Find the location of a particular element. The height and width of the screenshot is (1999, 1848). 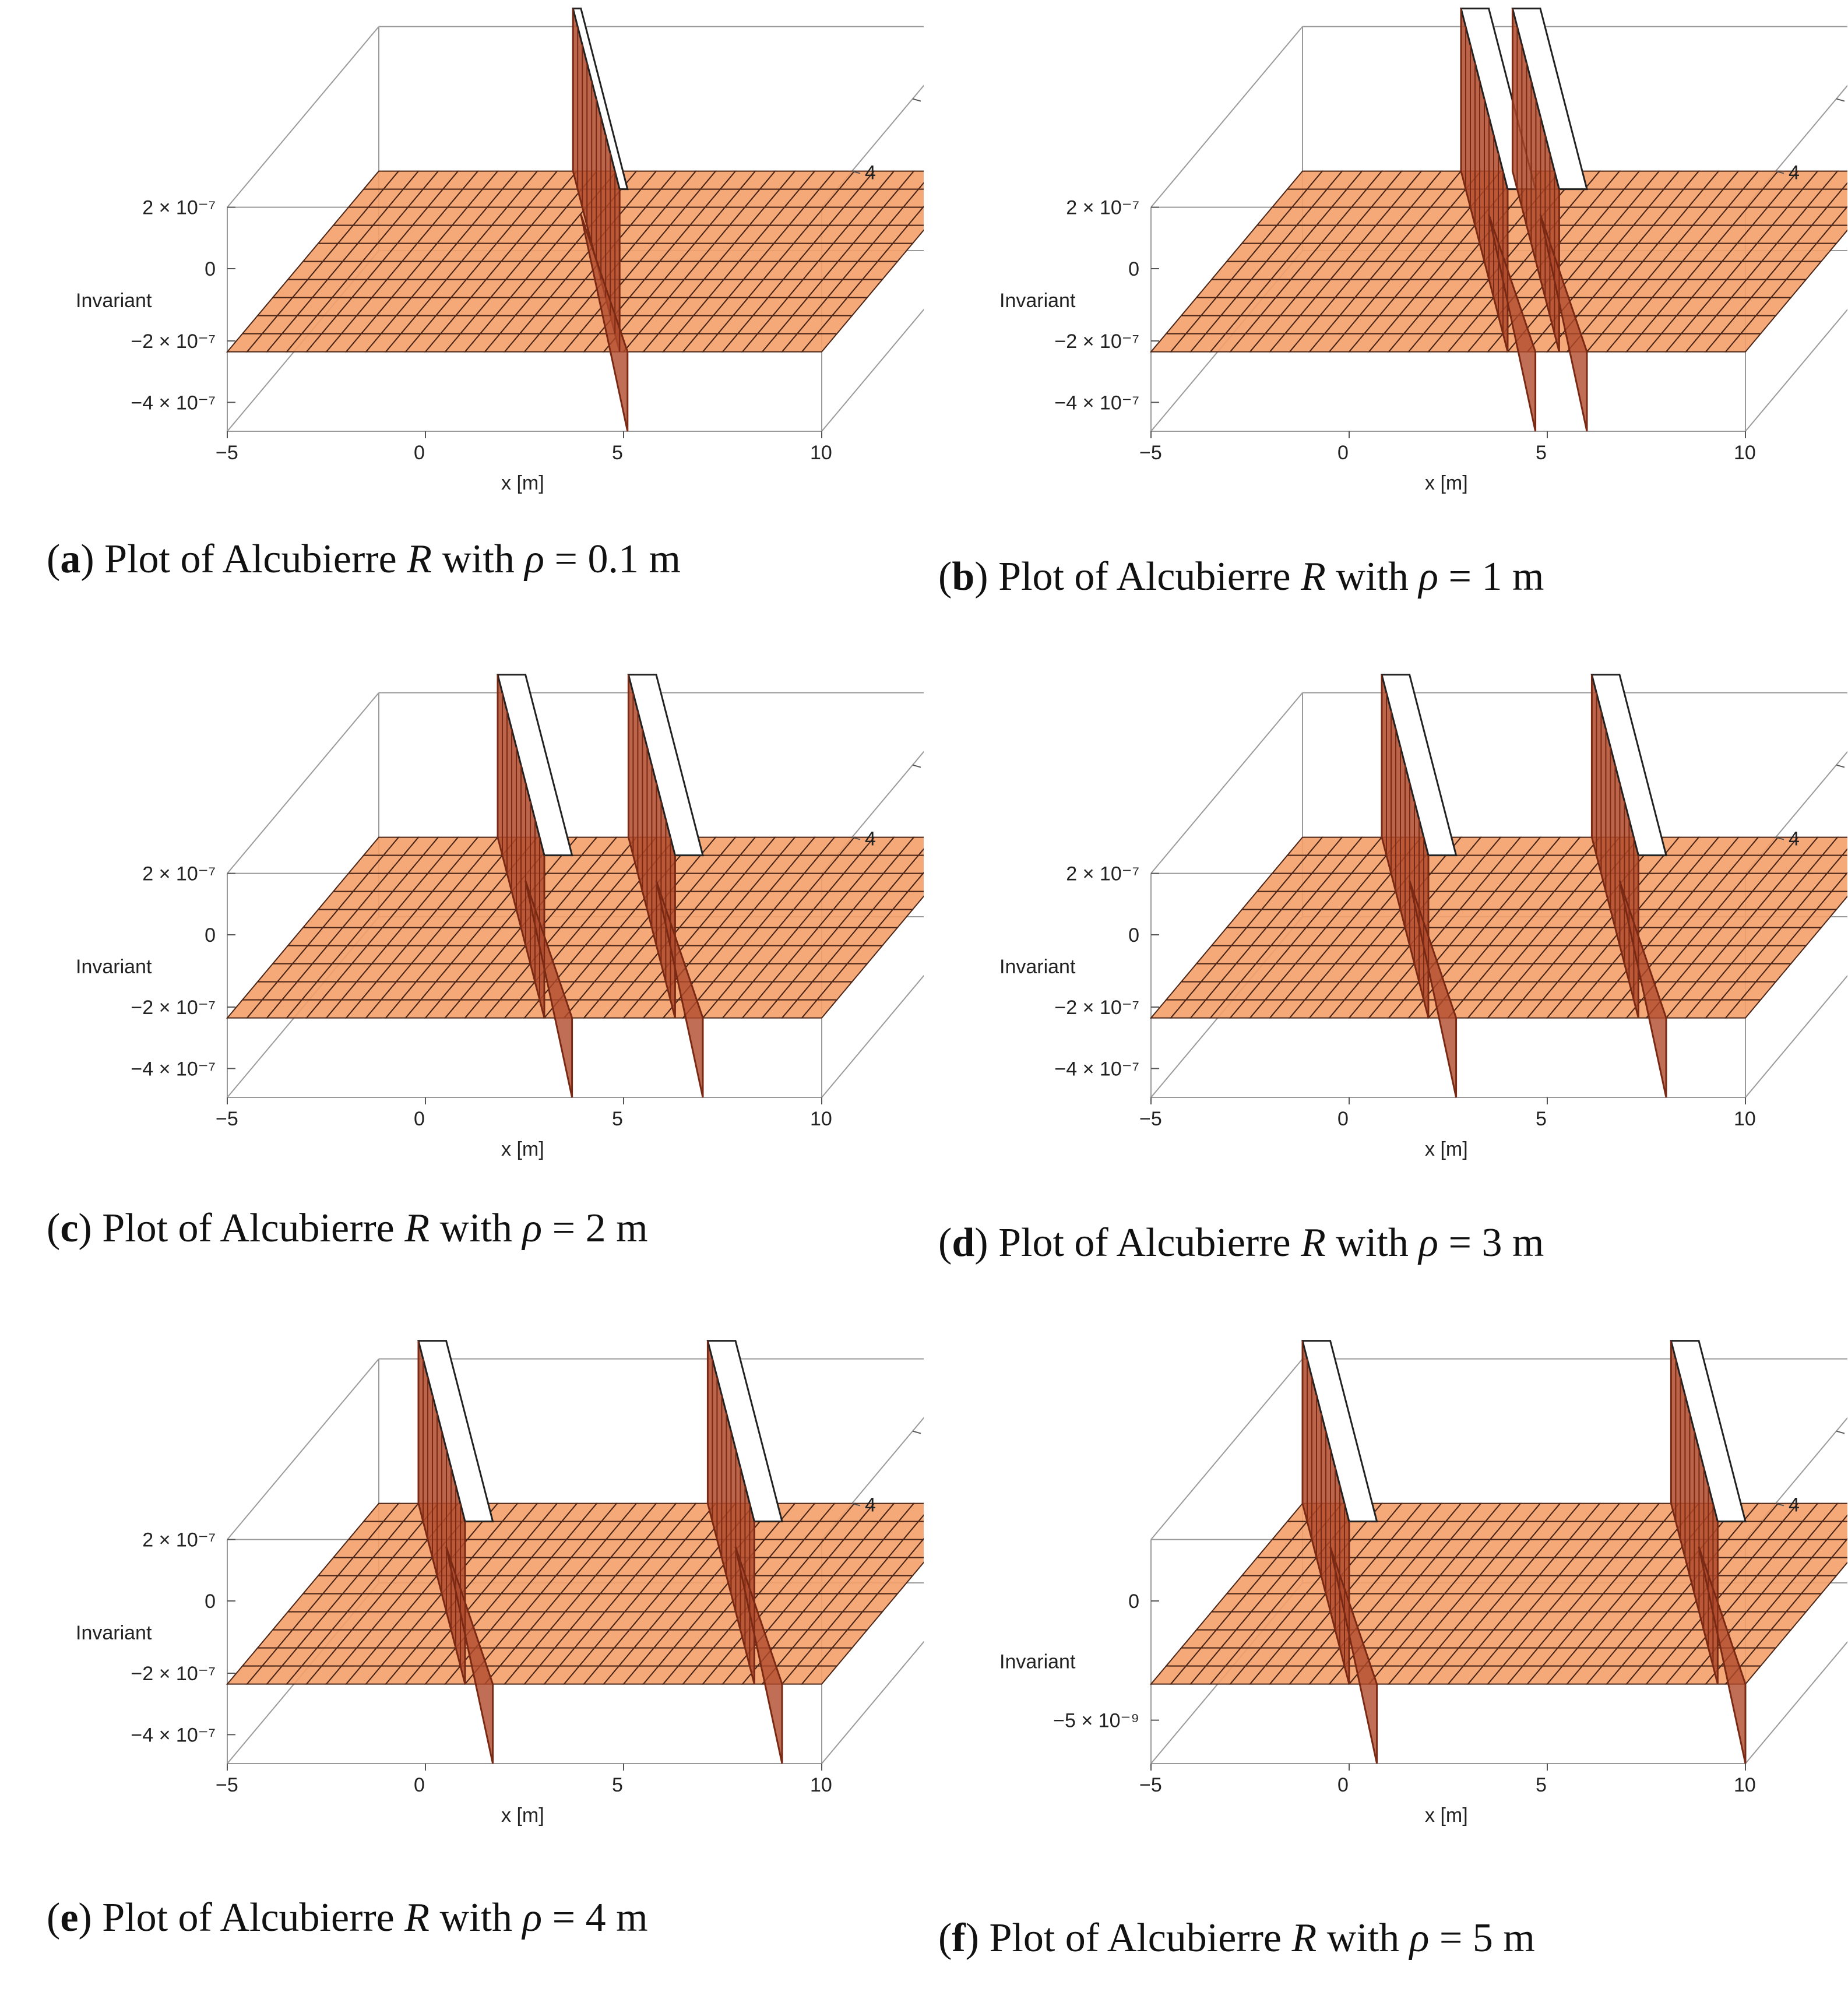

caption-b: (b) Plot of Alcubierre R with ρ = 1 m is located at coordinates (1241, 577).